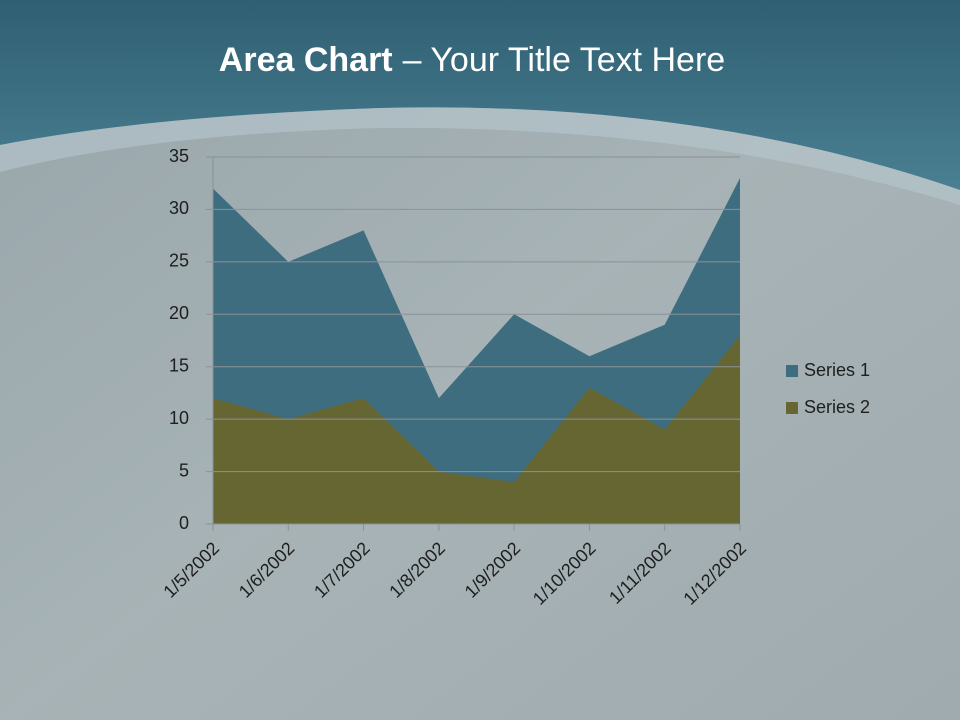  I want to click on header-swoosh, so click(480, 156).